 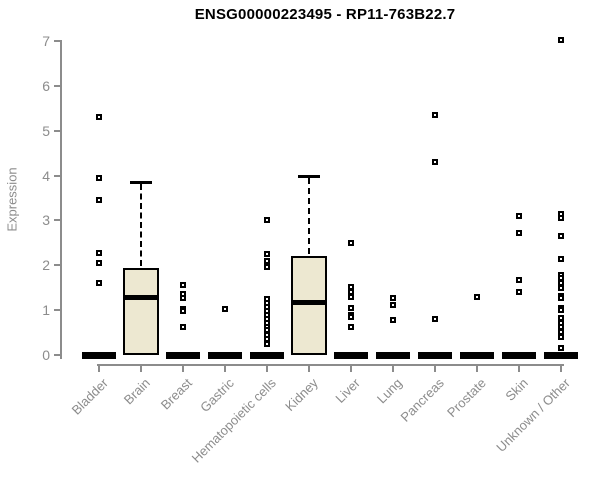 What do you see at coordinates (46, 86) in the screenshot?
I see `y-axis-tick-label: 6` at bounding box center [46, 86].